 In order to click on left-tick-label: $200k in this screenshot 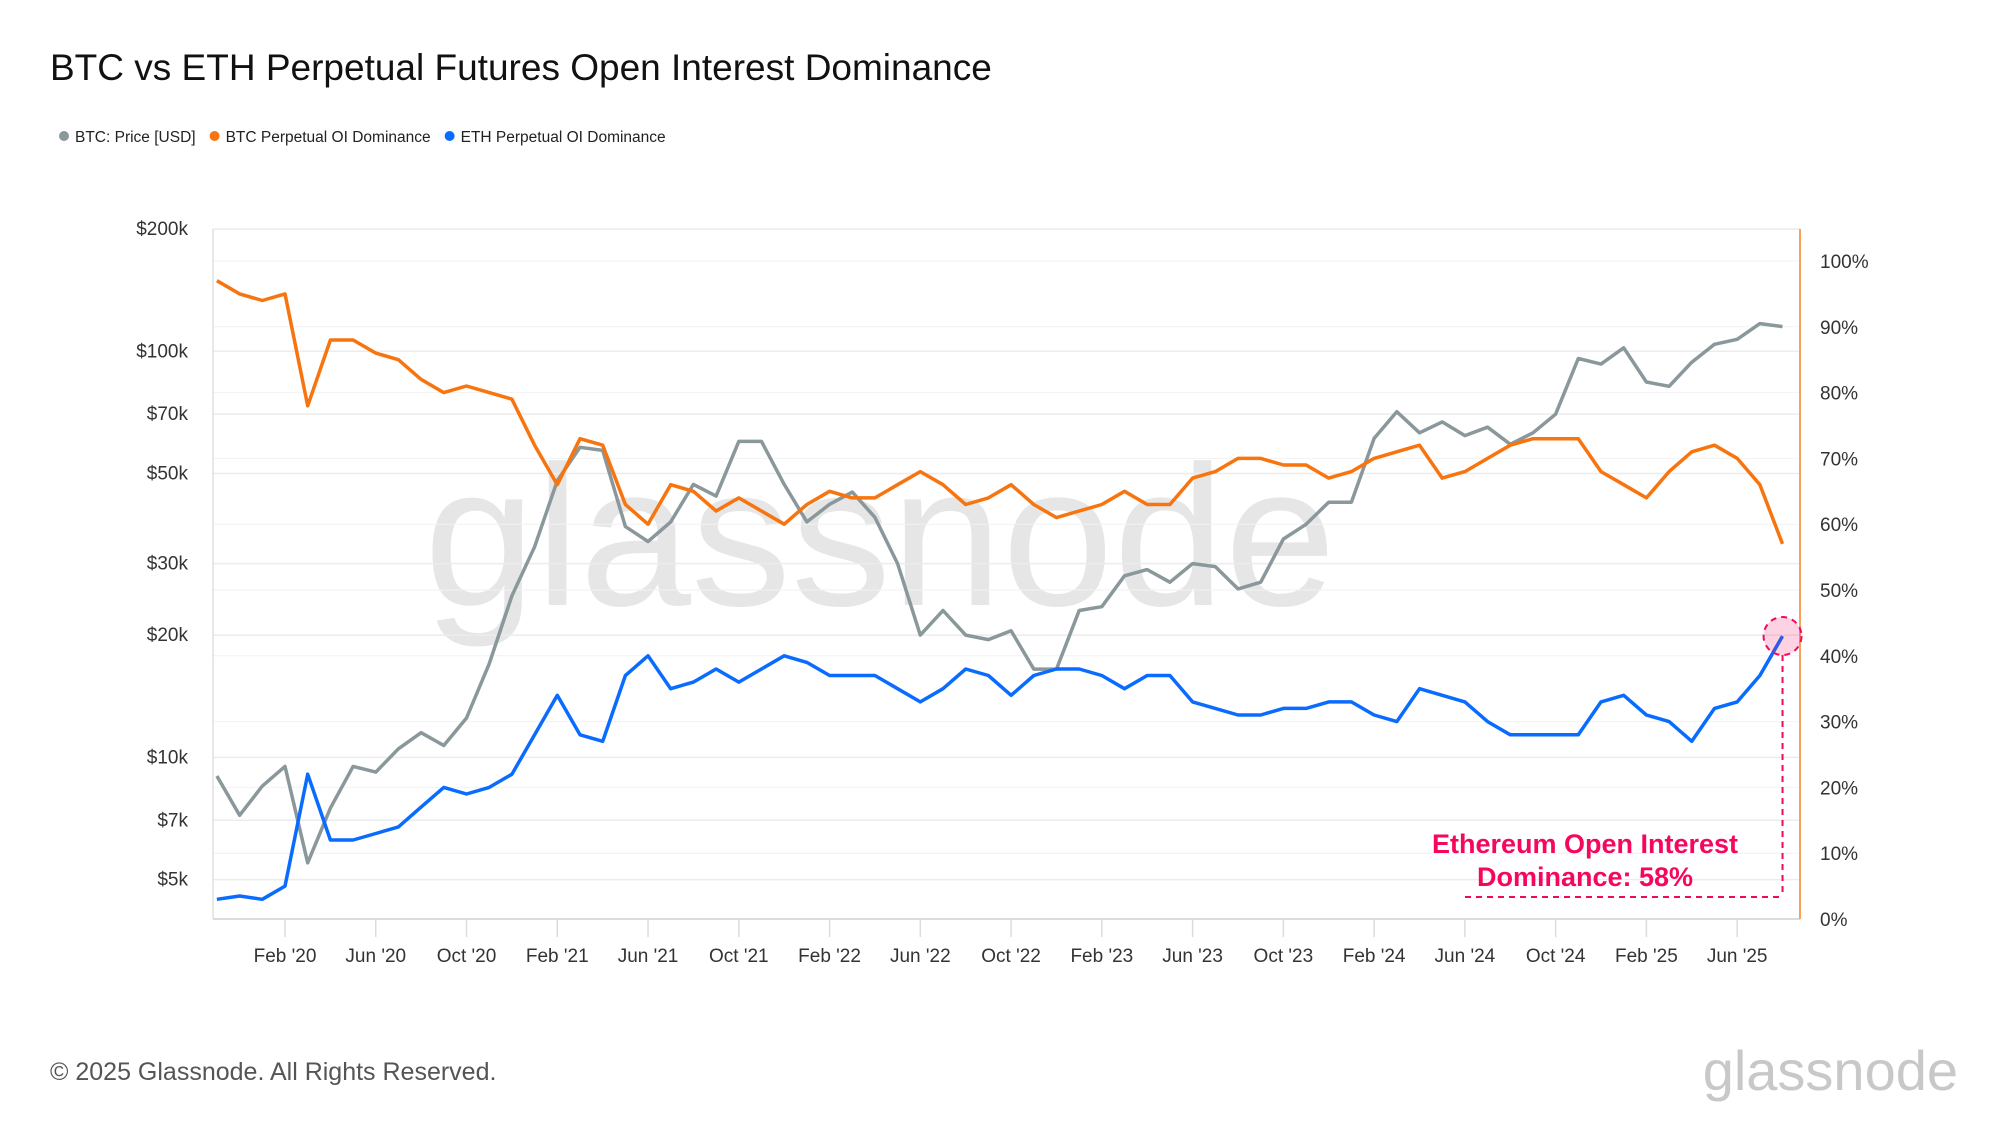, I will do `click(162, 229)`.